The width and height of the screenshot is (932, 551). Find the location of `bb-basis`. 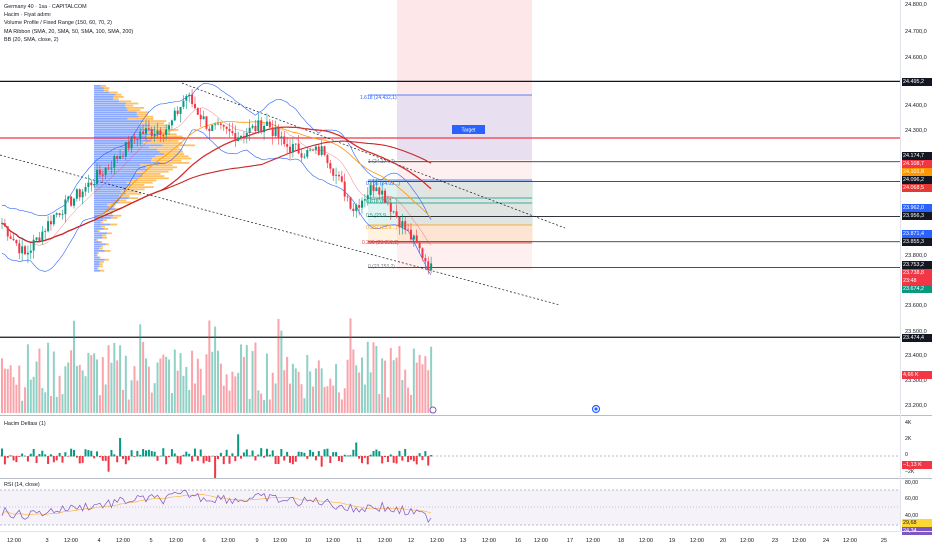

bb-basis is located at coordinates (216, 176).